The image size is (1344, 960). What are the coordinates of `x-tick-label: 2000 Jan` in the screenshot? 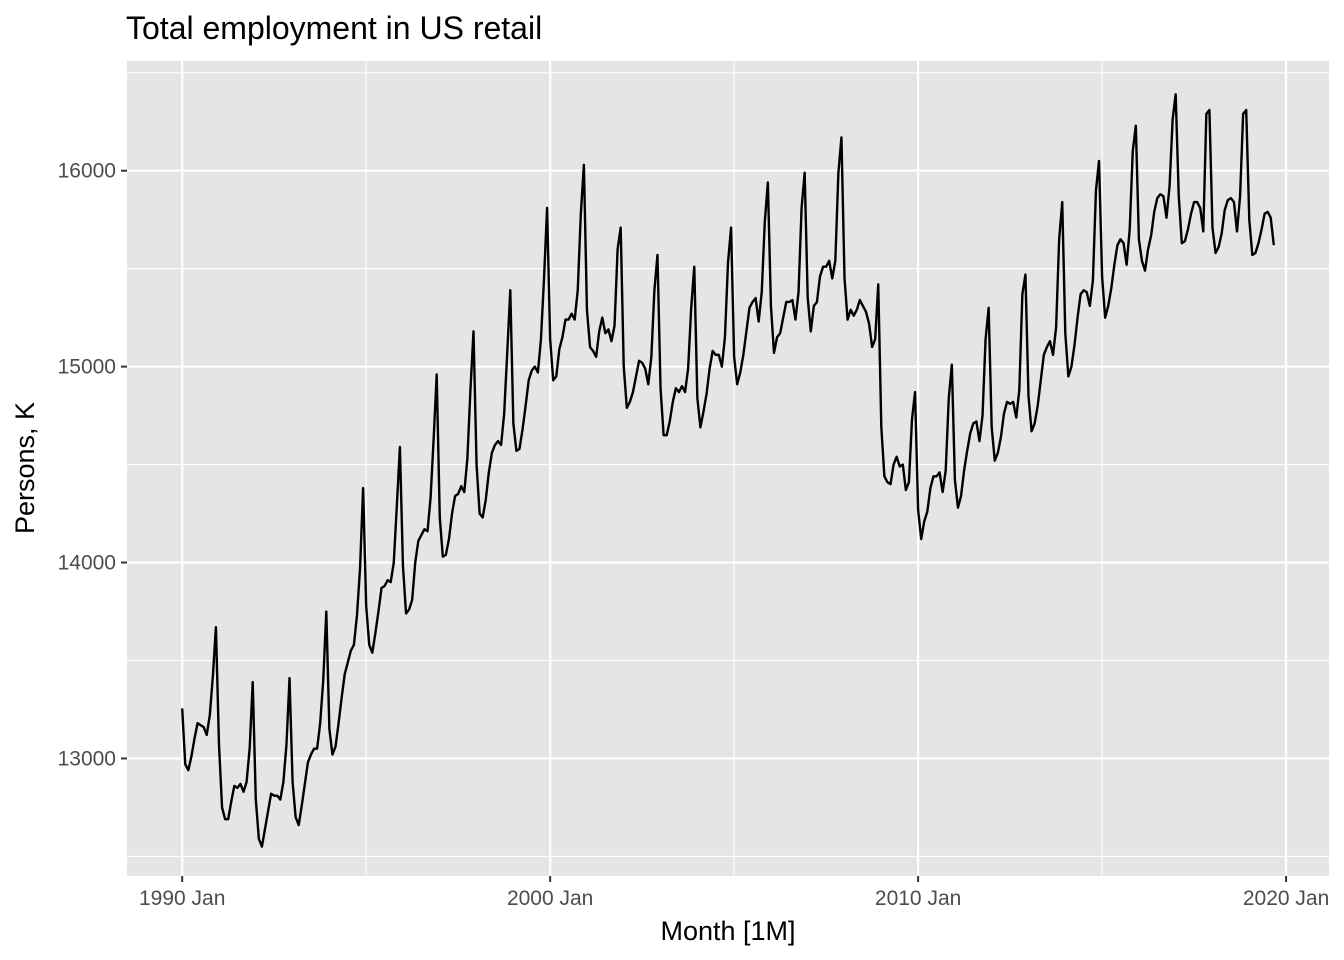 It's located at (550, 898).